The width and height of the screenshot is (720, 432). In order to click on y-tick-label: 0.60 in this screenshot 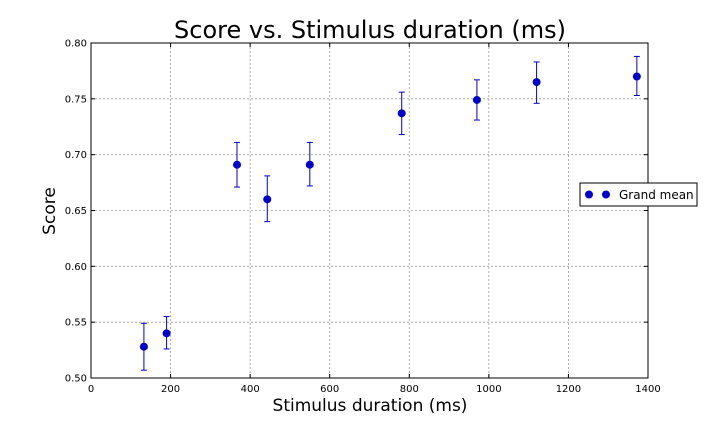, I will do `click(76, 267)`.